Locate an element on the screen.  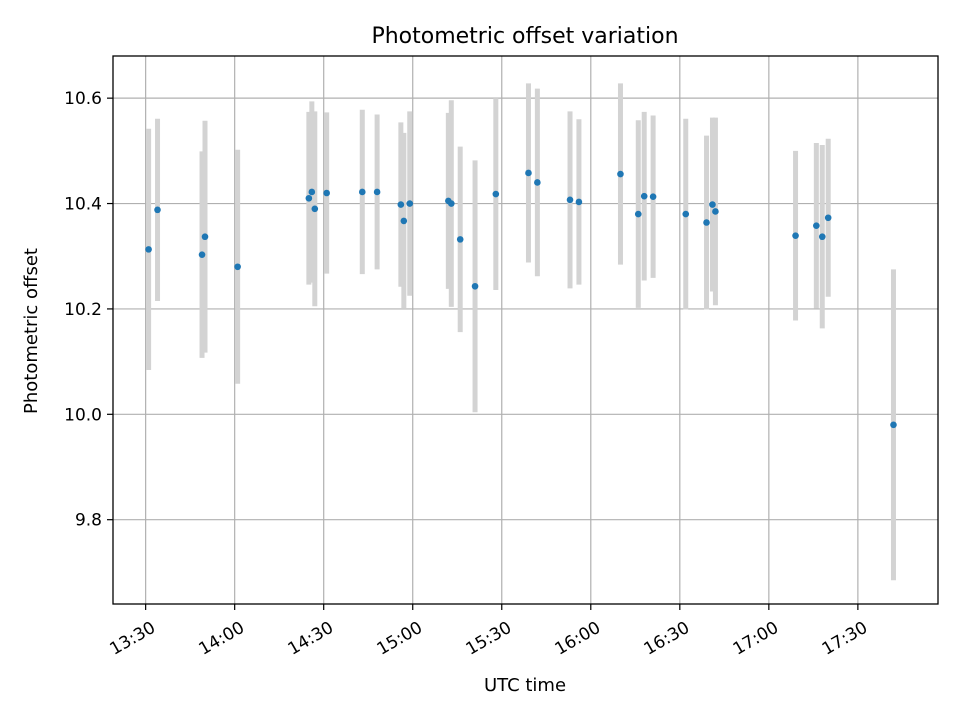
y-tick-label: 10.2 is located at coordinates (83, 310).